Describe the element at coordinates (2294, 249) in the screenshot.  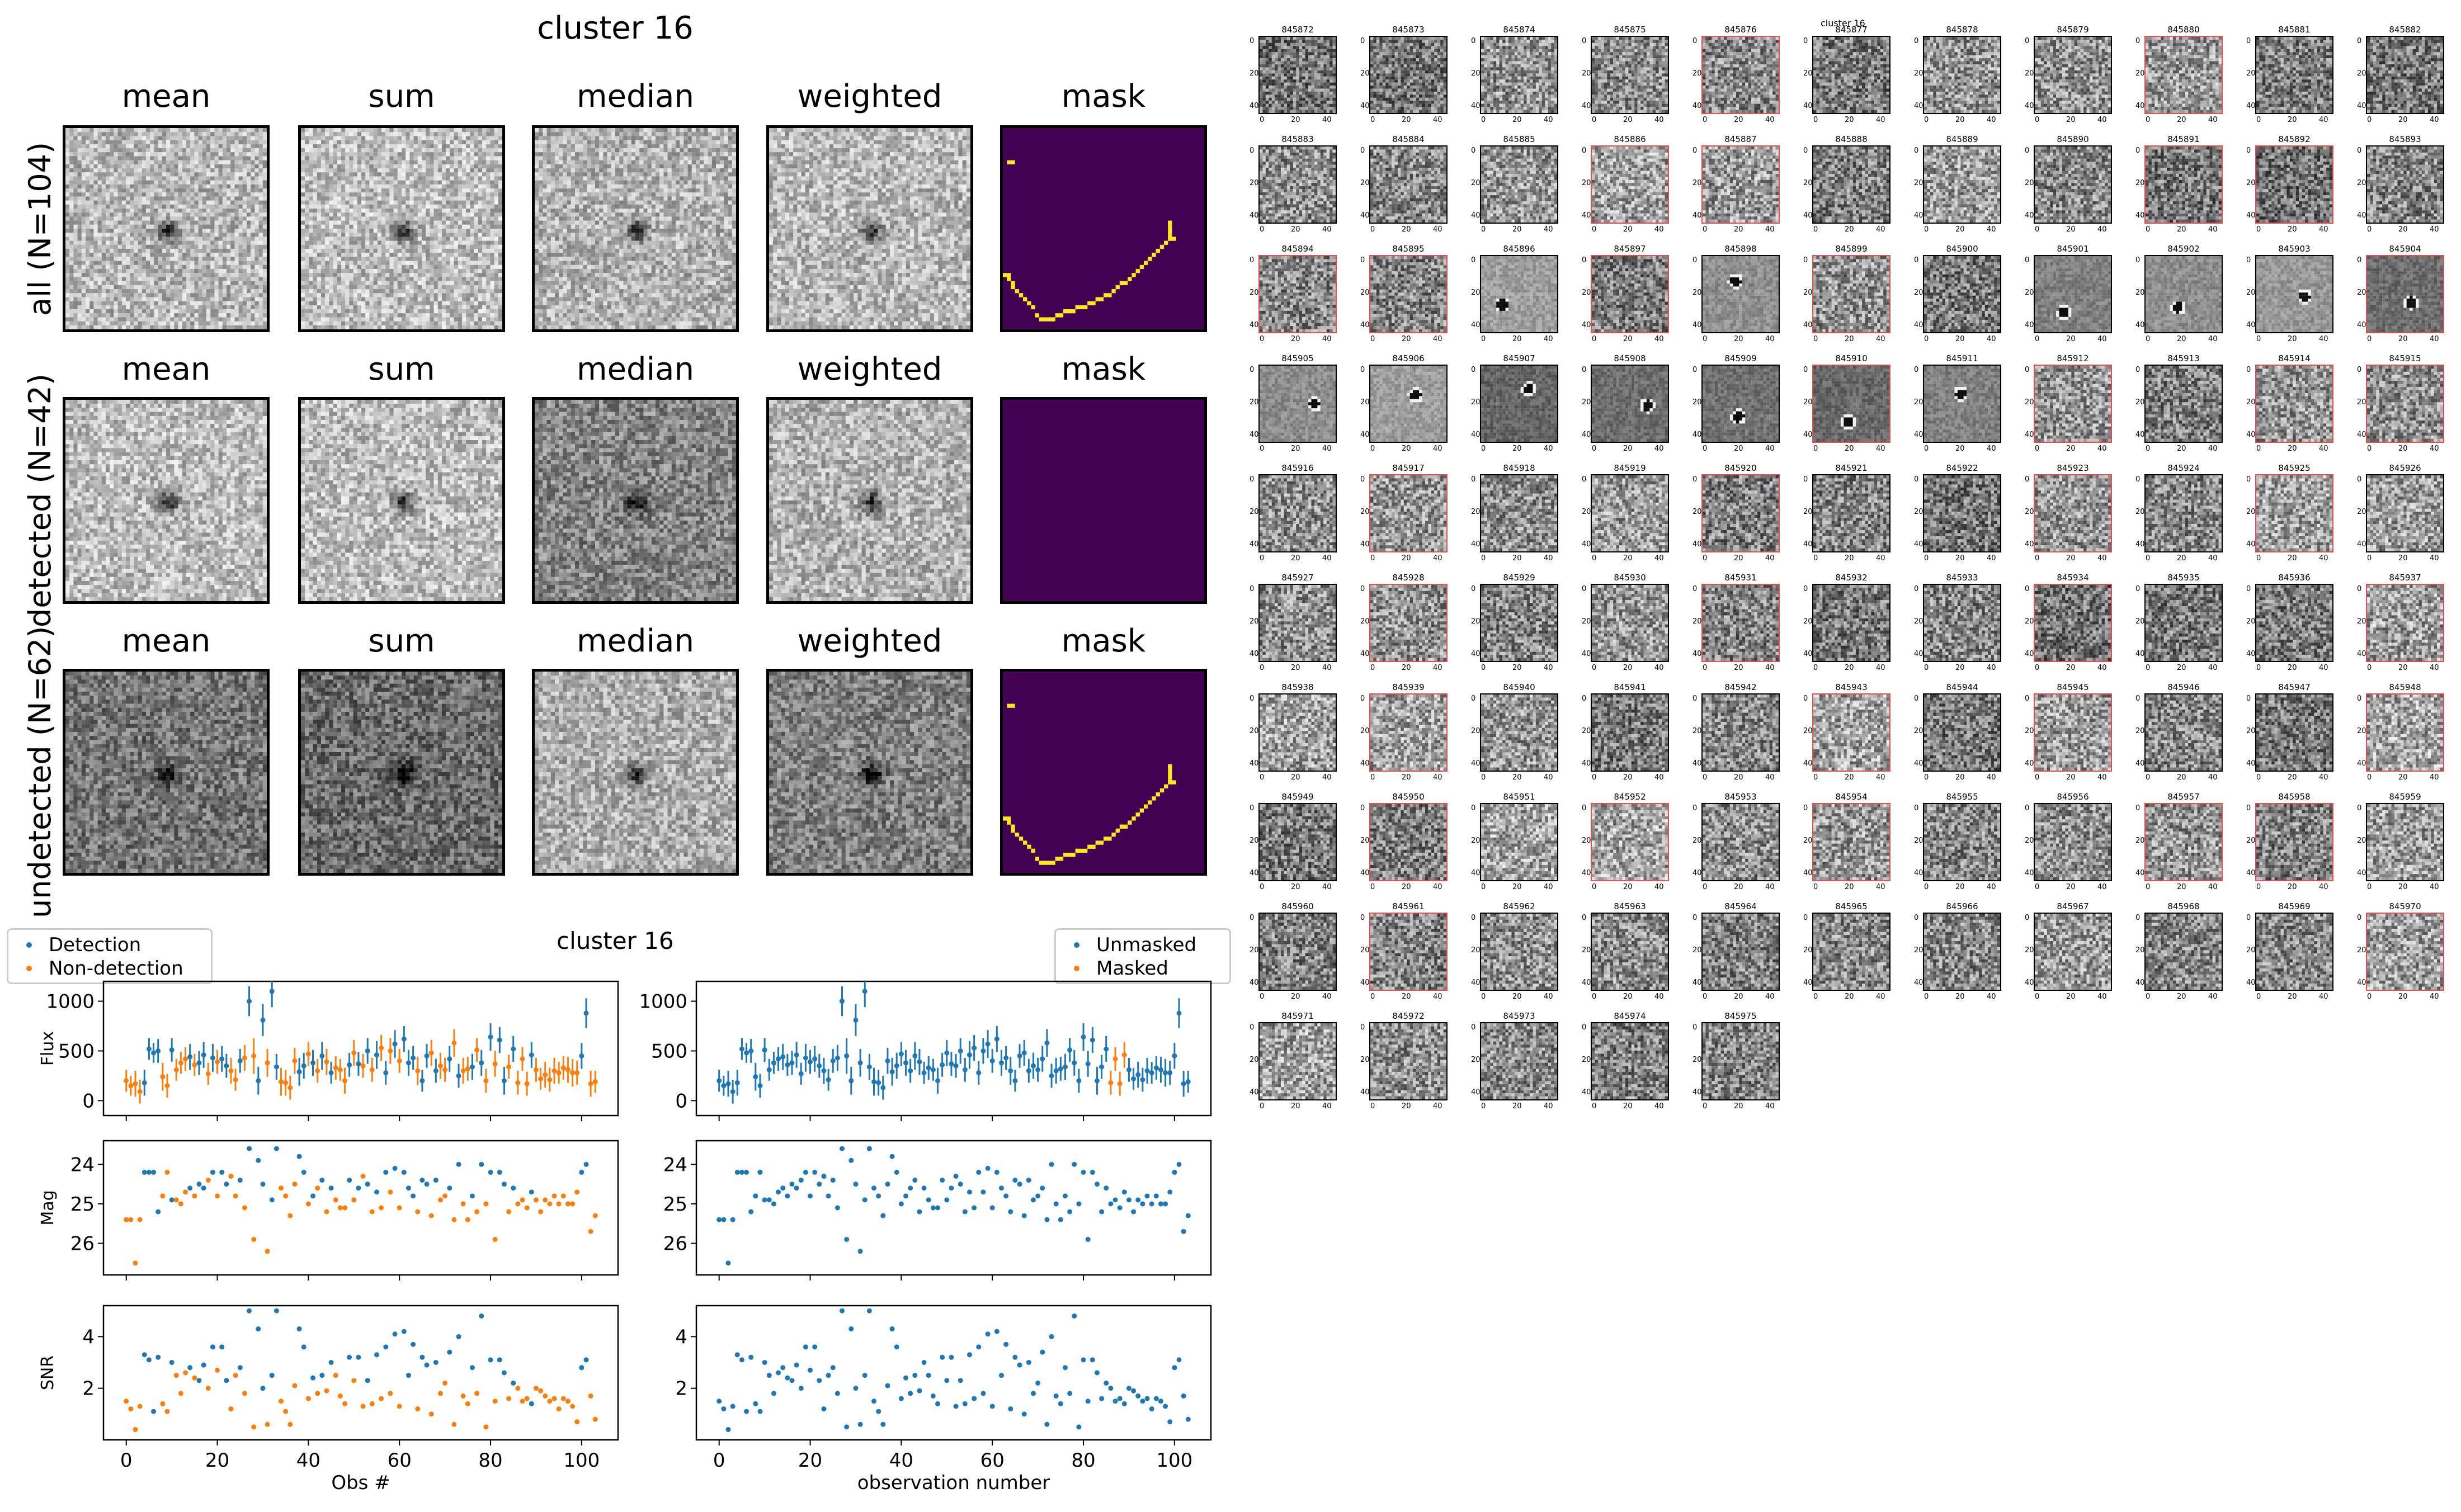
I see `thumbnail-id: 845903` at that location.